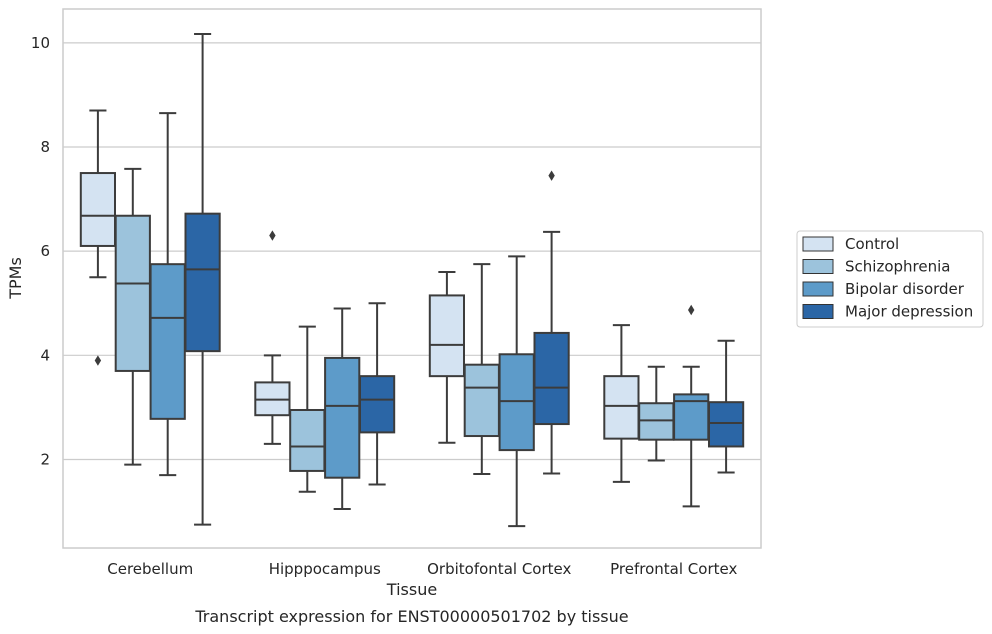 This screenshot has width=992, height=634. Describe the element at coordinates (45, 251) in the screenshot. I see `y-tick-label: 6` at that location.